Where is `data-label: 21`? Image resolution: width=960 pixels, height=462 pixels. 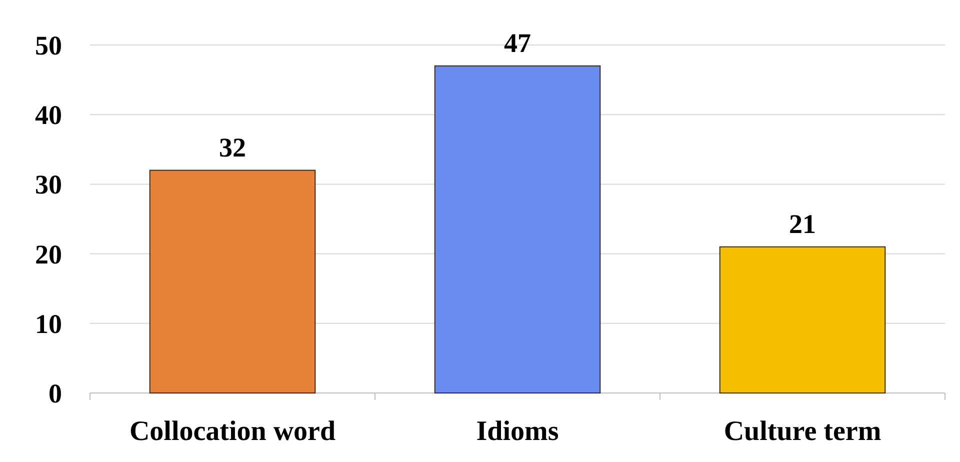 data-label: 21 is located at coordinates (802, 223).